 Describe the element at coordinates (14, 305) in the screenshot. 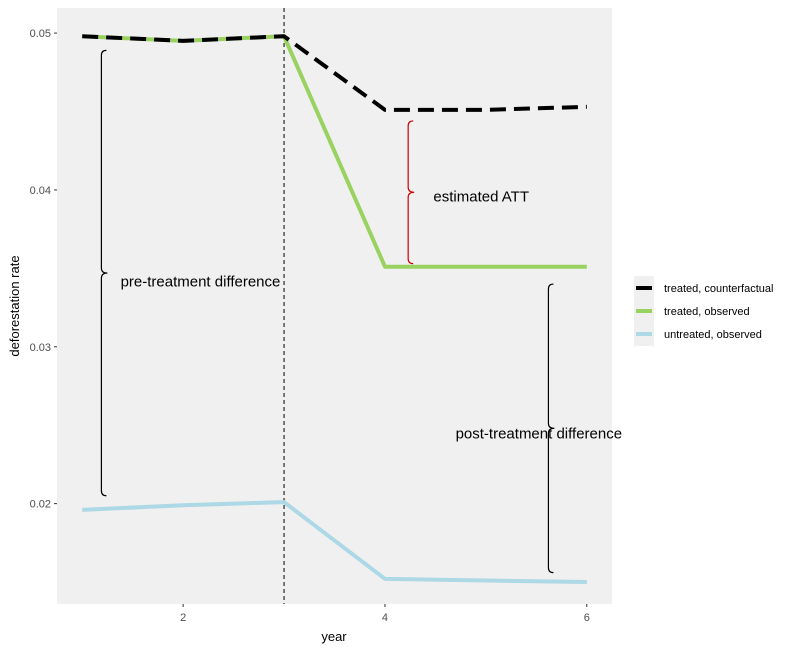

I see `y-axis-title: deforestation rate` at that location.